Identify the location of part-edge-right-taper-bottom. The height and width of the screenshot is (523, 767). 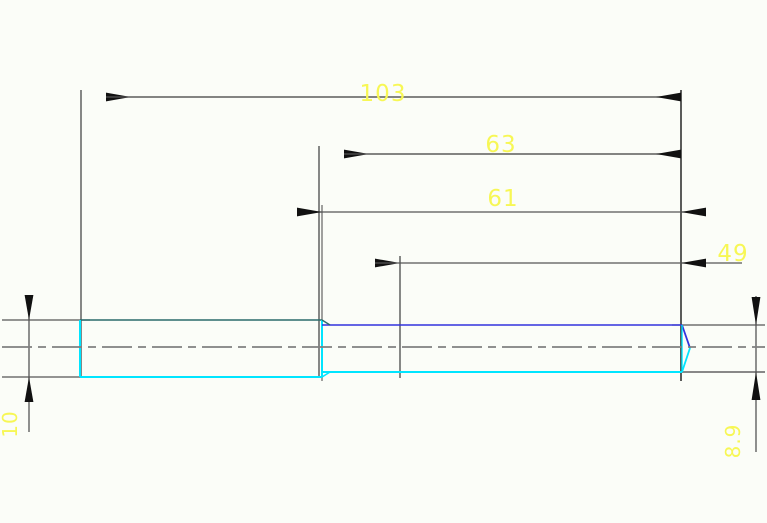
(686, 360).